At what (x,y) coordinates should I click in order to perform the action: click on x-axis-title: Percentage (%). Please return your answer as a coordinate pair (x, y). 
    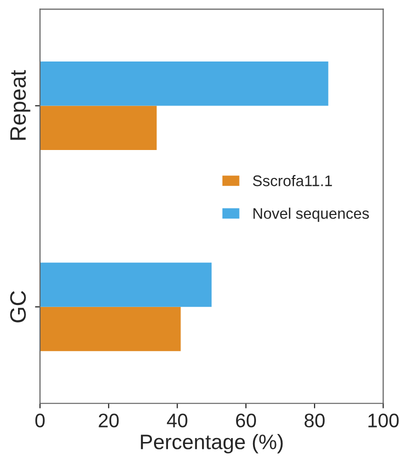
    Looking at the image, I should click on (211, 444).